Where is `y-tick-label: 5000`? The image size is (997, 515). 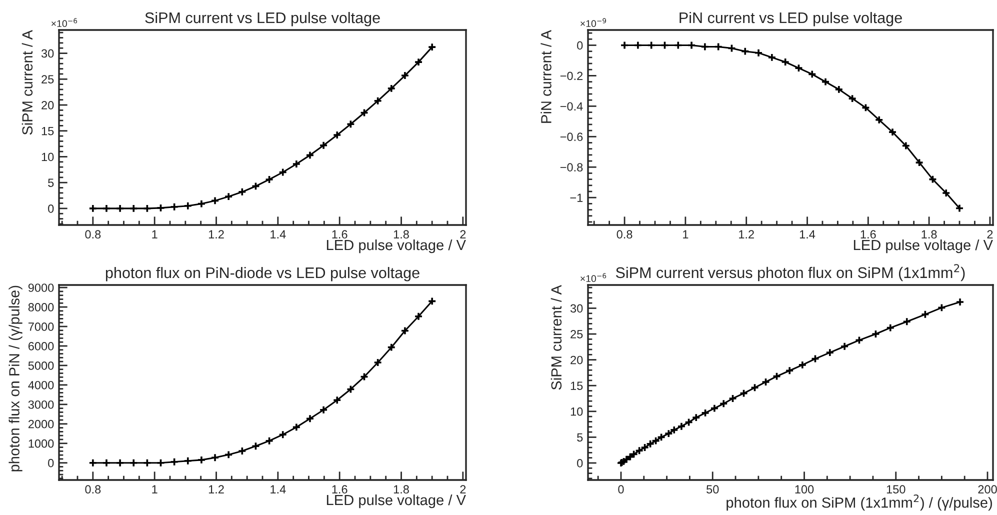
y-tick-label: 5000 is located at coordinates (41, 365).